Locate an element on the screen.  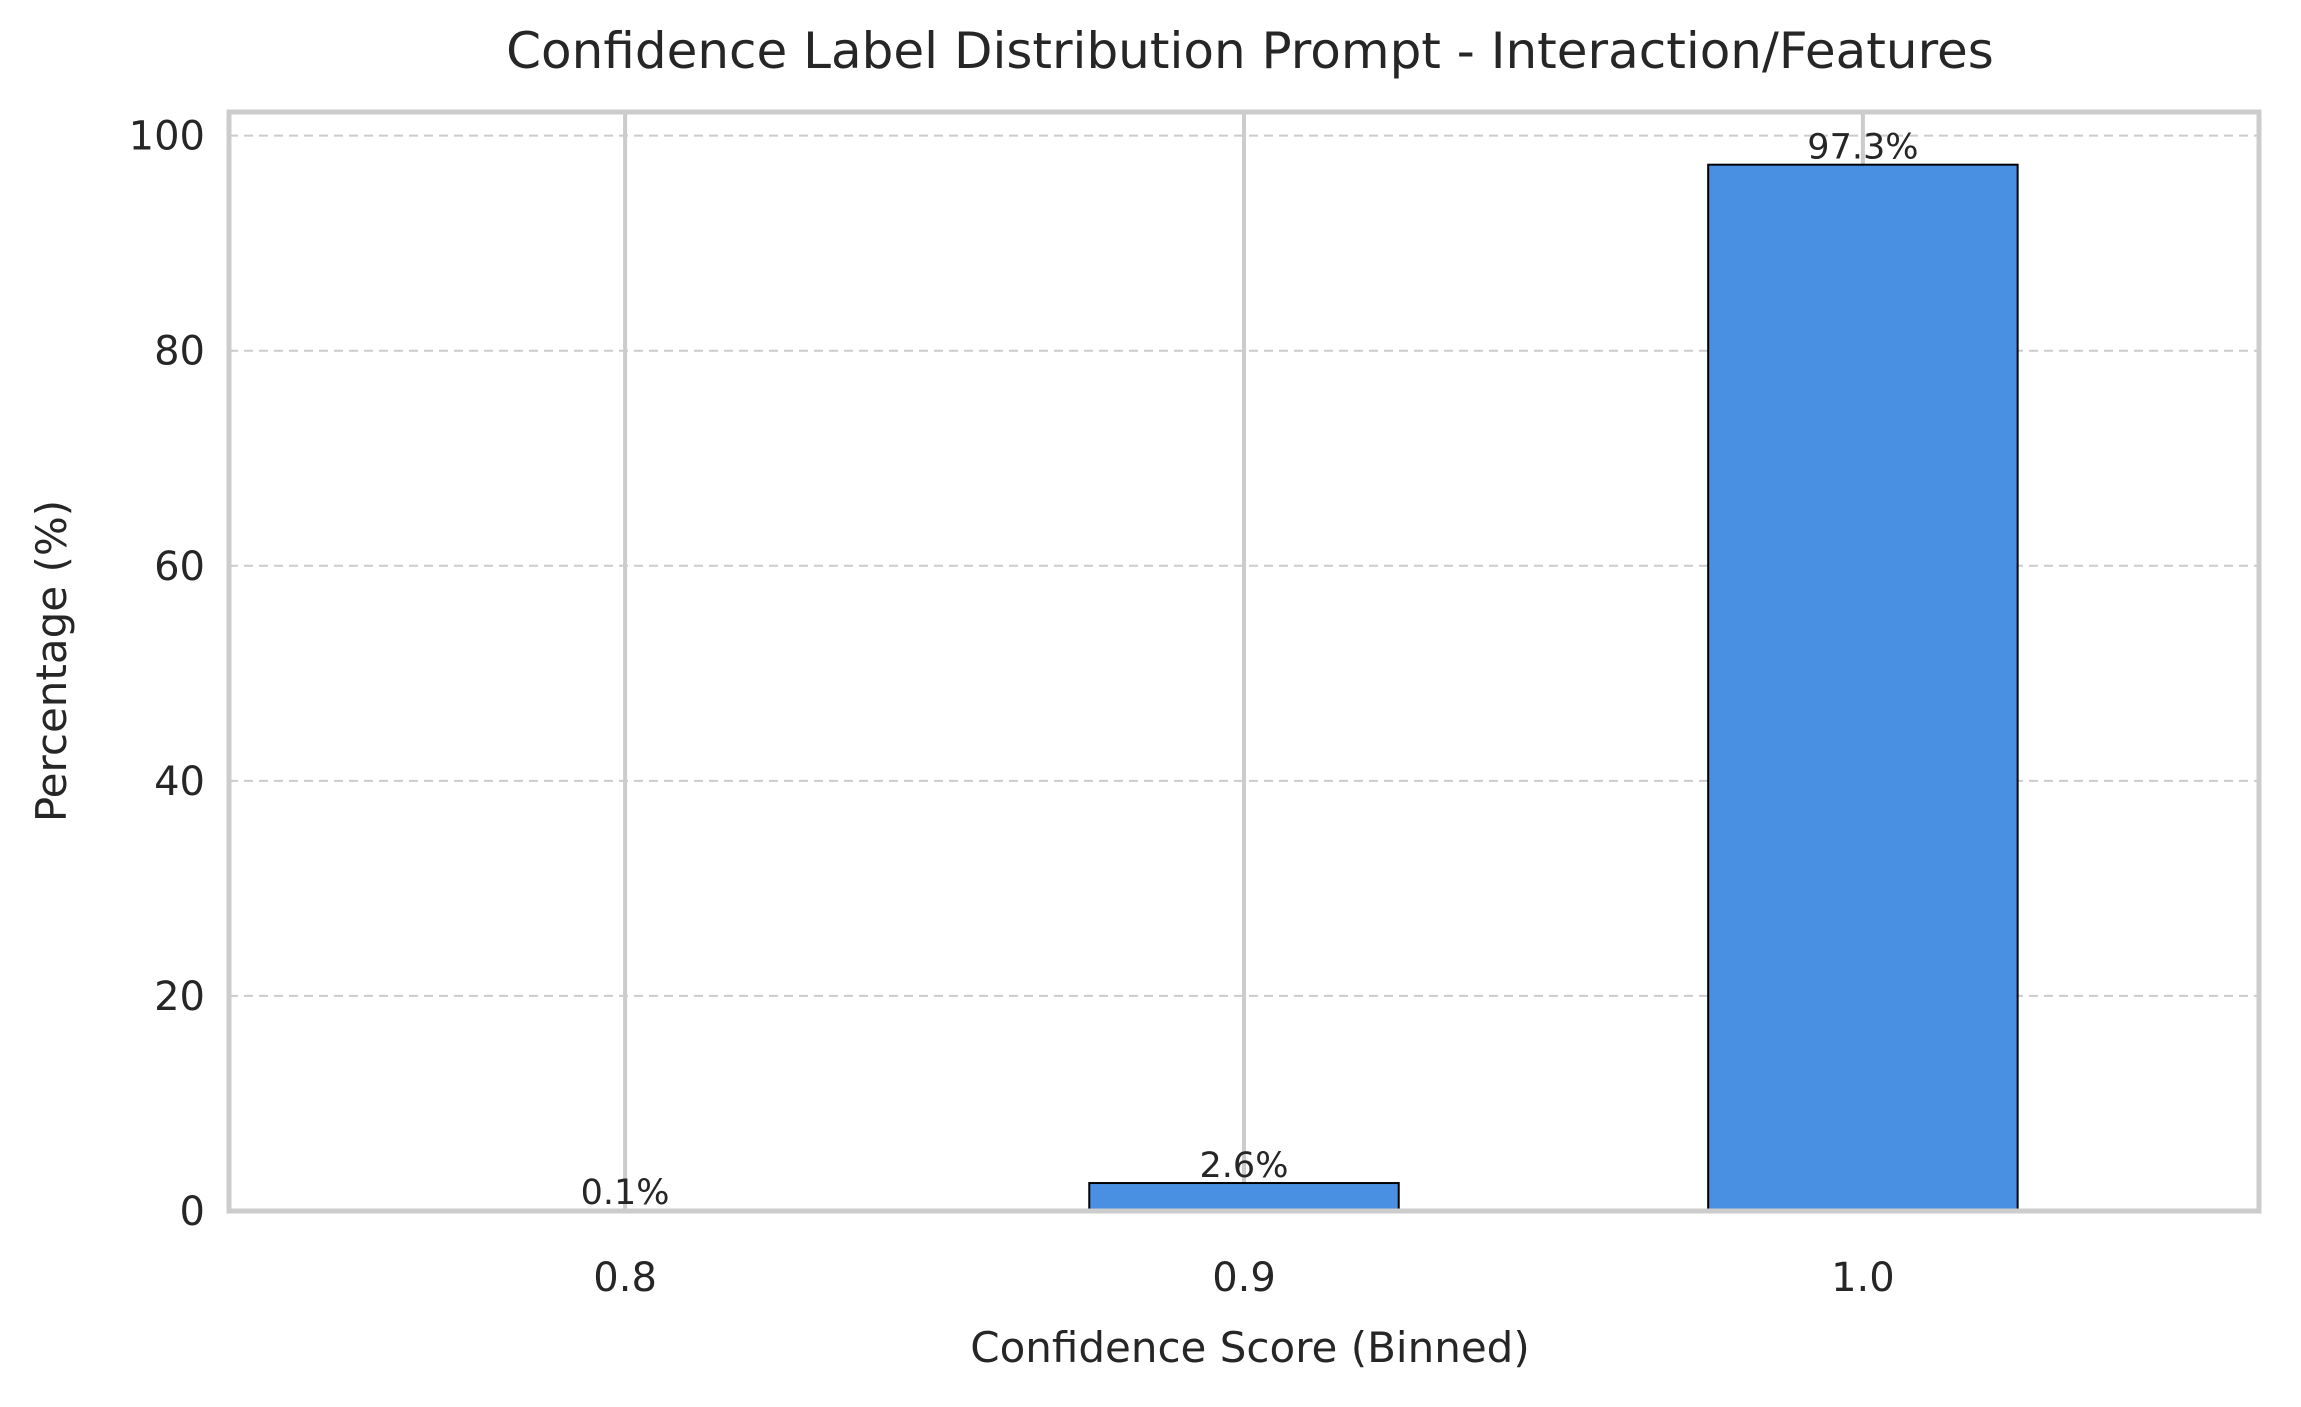
x-tick-label: 1.0 is located at coordinates (1863, 1278).